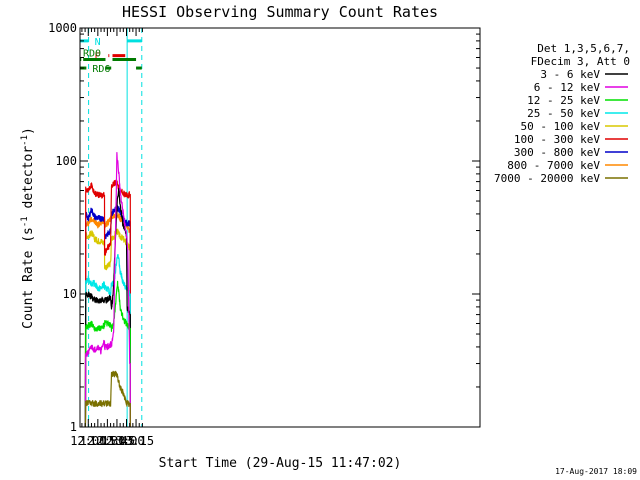  I want to click on x-tick-label-0: 12:00, so click(88, 441).